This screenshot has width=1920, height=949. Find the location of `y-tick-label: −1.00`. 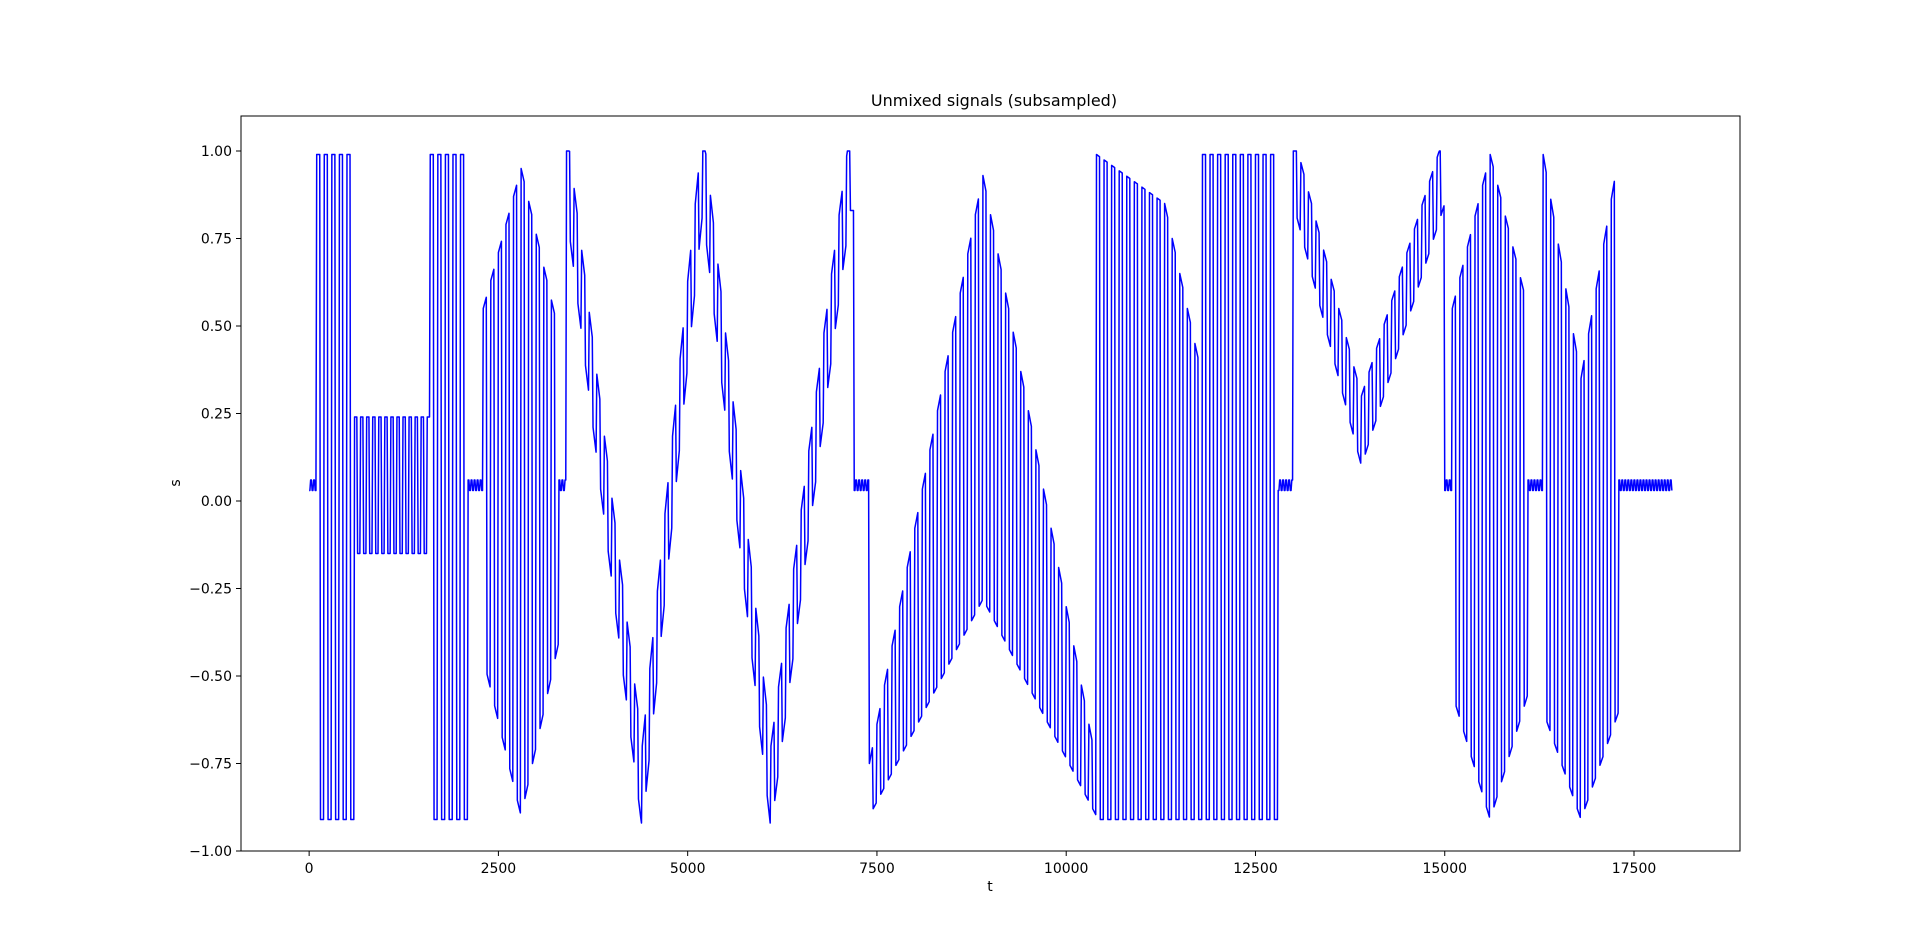

y-tick-label: −1.00 is located at coordinates (210, 852).